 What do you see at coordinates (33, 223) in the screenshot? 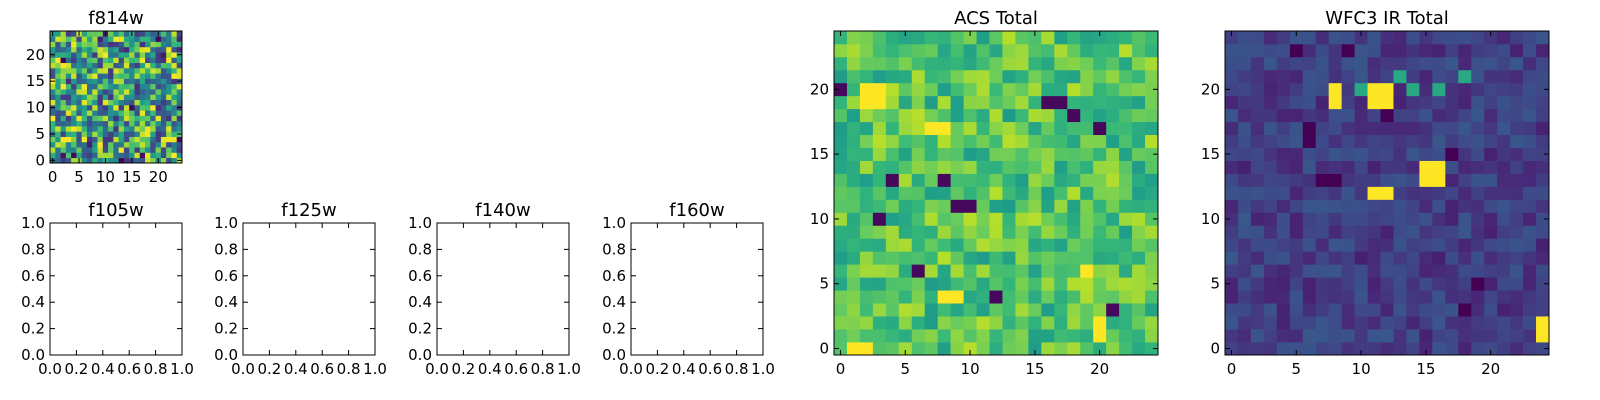
I see `y-tick-label: 1.0` at bounding box center [33, 223].